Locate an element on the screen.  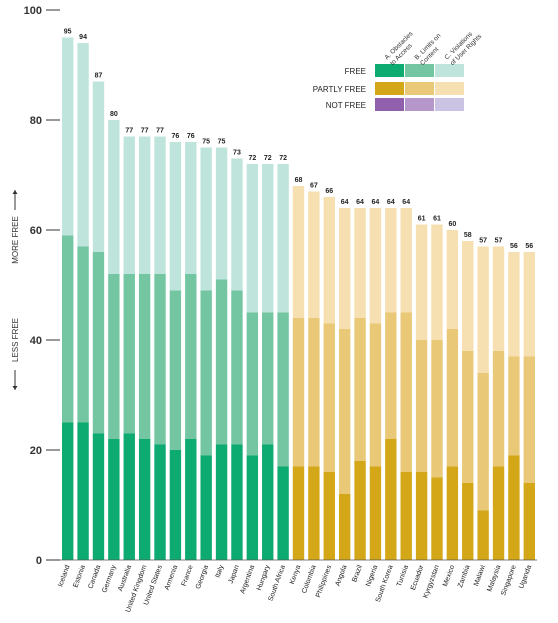
bar-nigeria-b is located at coordinates (375, 395).